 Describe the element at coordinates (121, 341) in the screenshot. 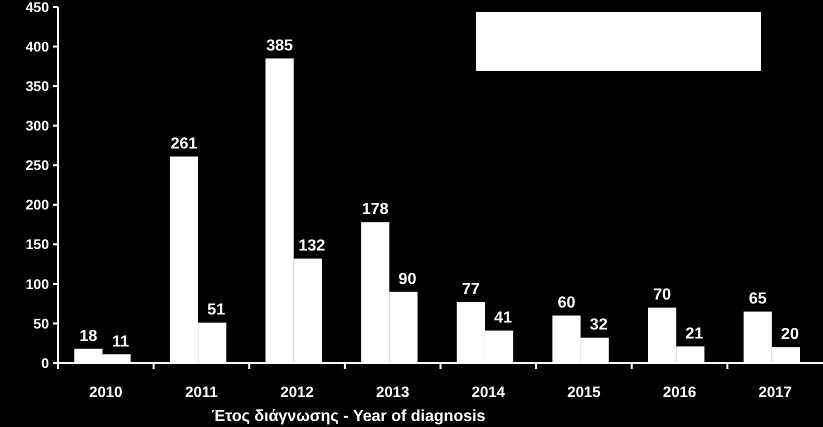

I see `data-label: 11` at that location.